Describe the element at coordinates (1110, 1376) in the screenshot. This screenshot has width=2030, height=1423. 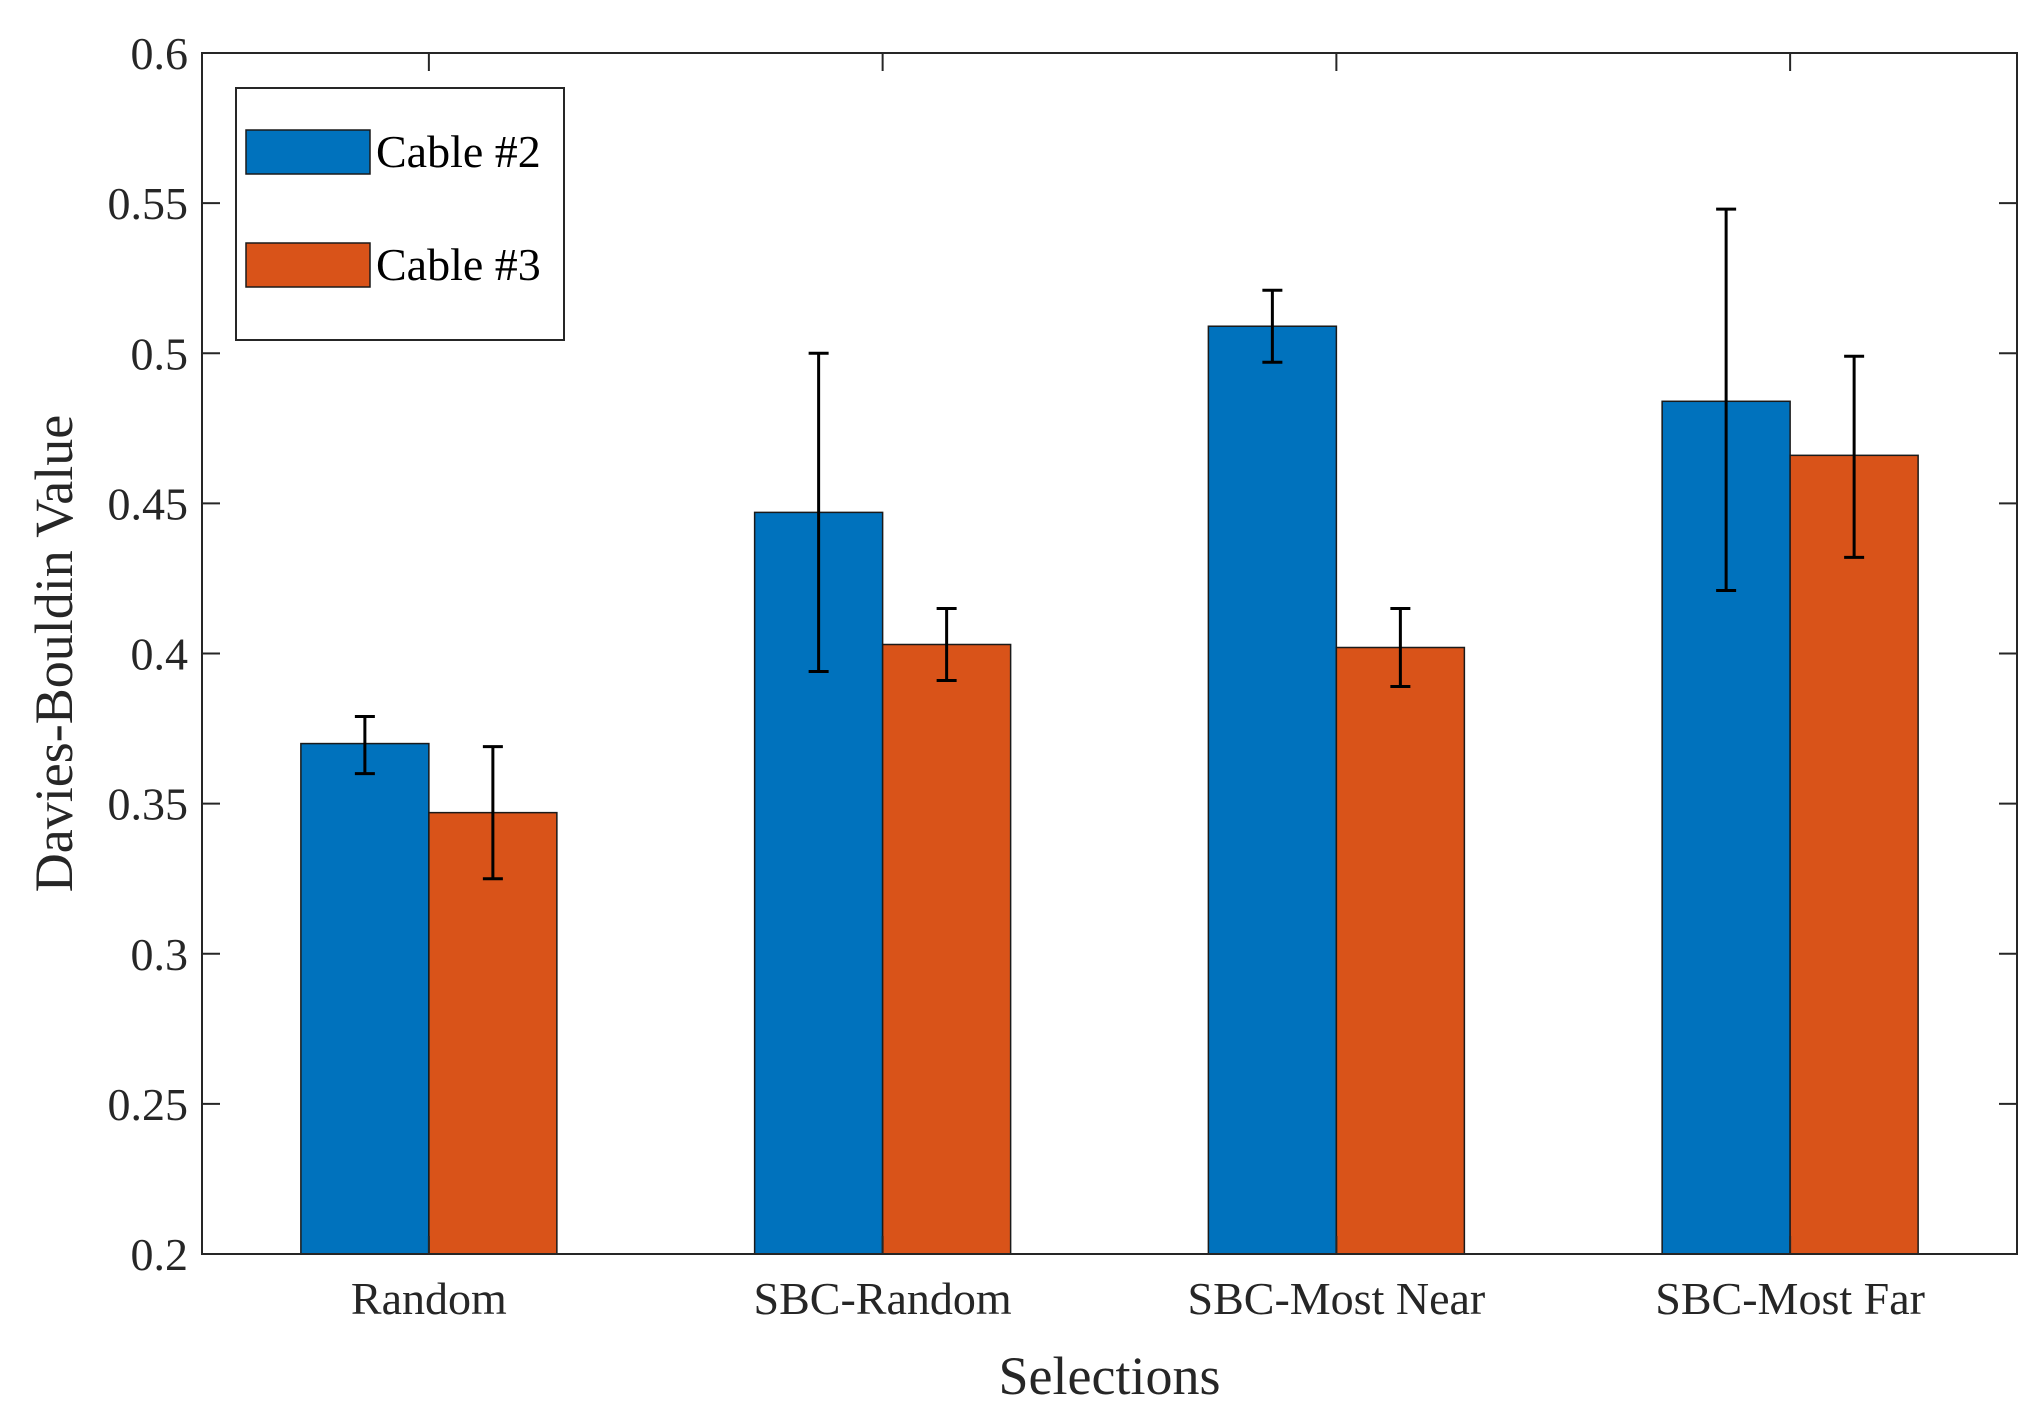
I see `x-axis-title: Selections` at that location.